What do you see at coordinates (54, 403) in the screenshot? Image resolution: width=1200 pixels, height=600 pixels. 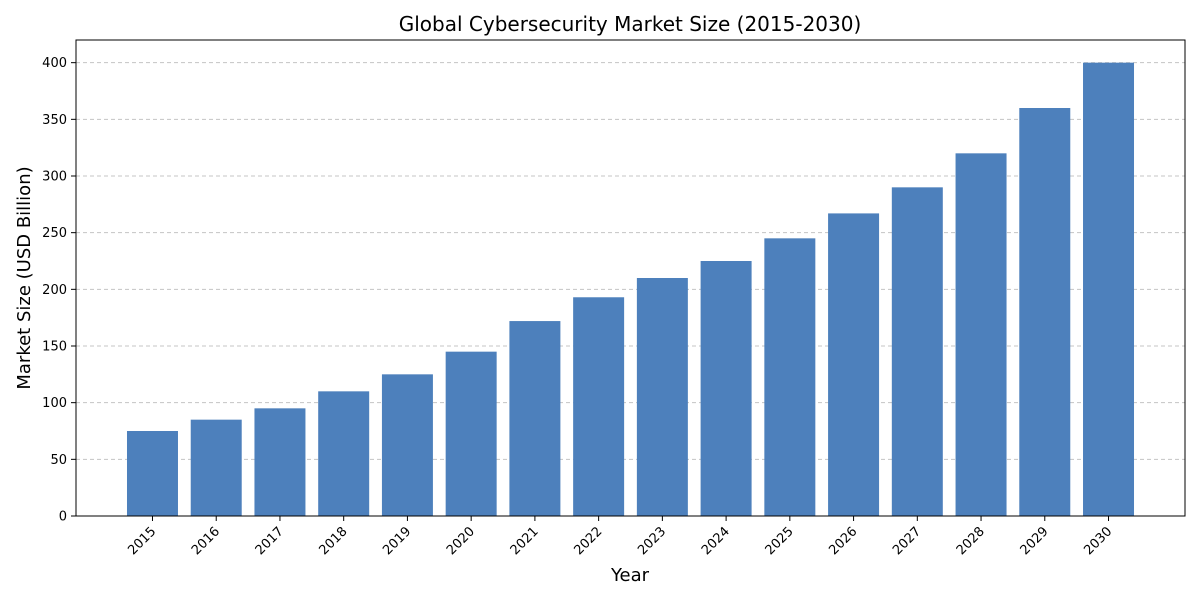 I see `y-tick-label: 100` at bounding box center [54, 403].